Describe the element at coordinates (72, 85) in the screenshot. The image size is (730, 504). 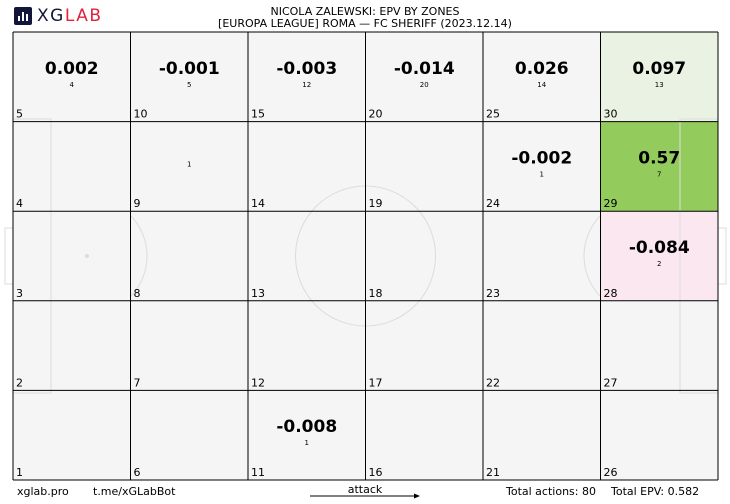
I see `actions-count-label: 4` at that location.